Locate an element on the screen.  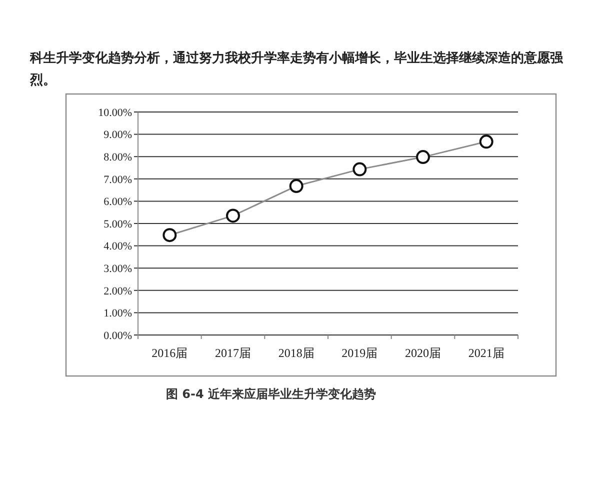
x-tick-label: 2017届 is located at coordinates (233, 353).